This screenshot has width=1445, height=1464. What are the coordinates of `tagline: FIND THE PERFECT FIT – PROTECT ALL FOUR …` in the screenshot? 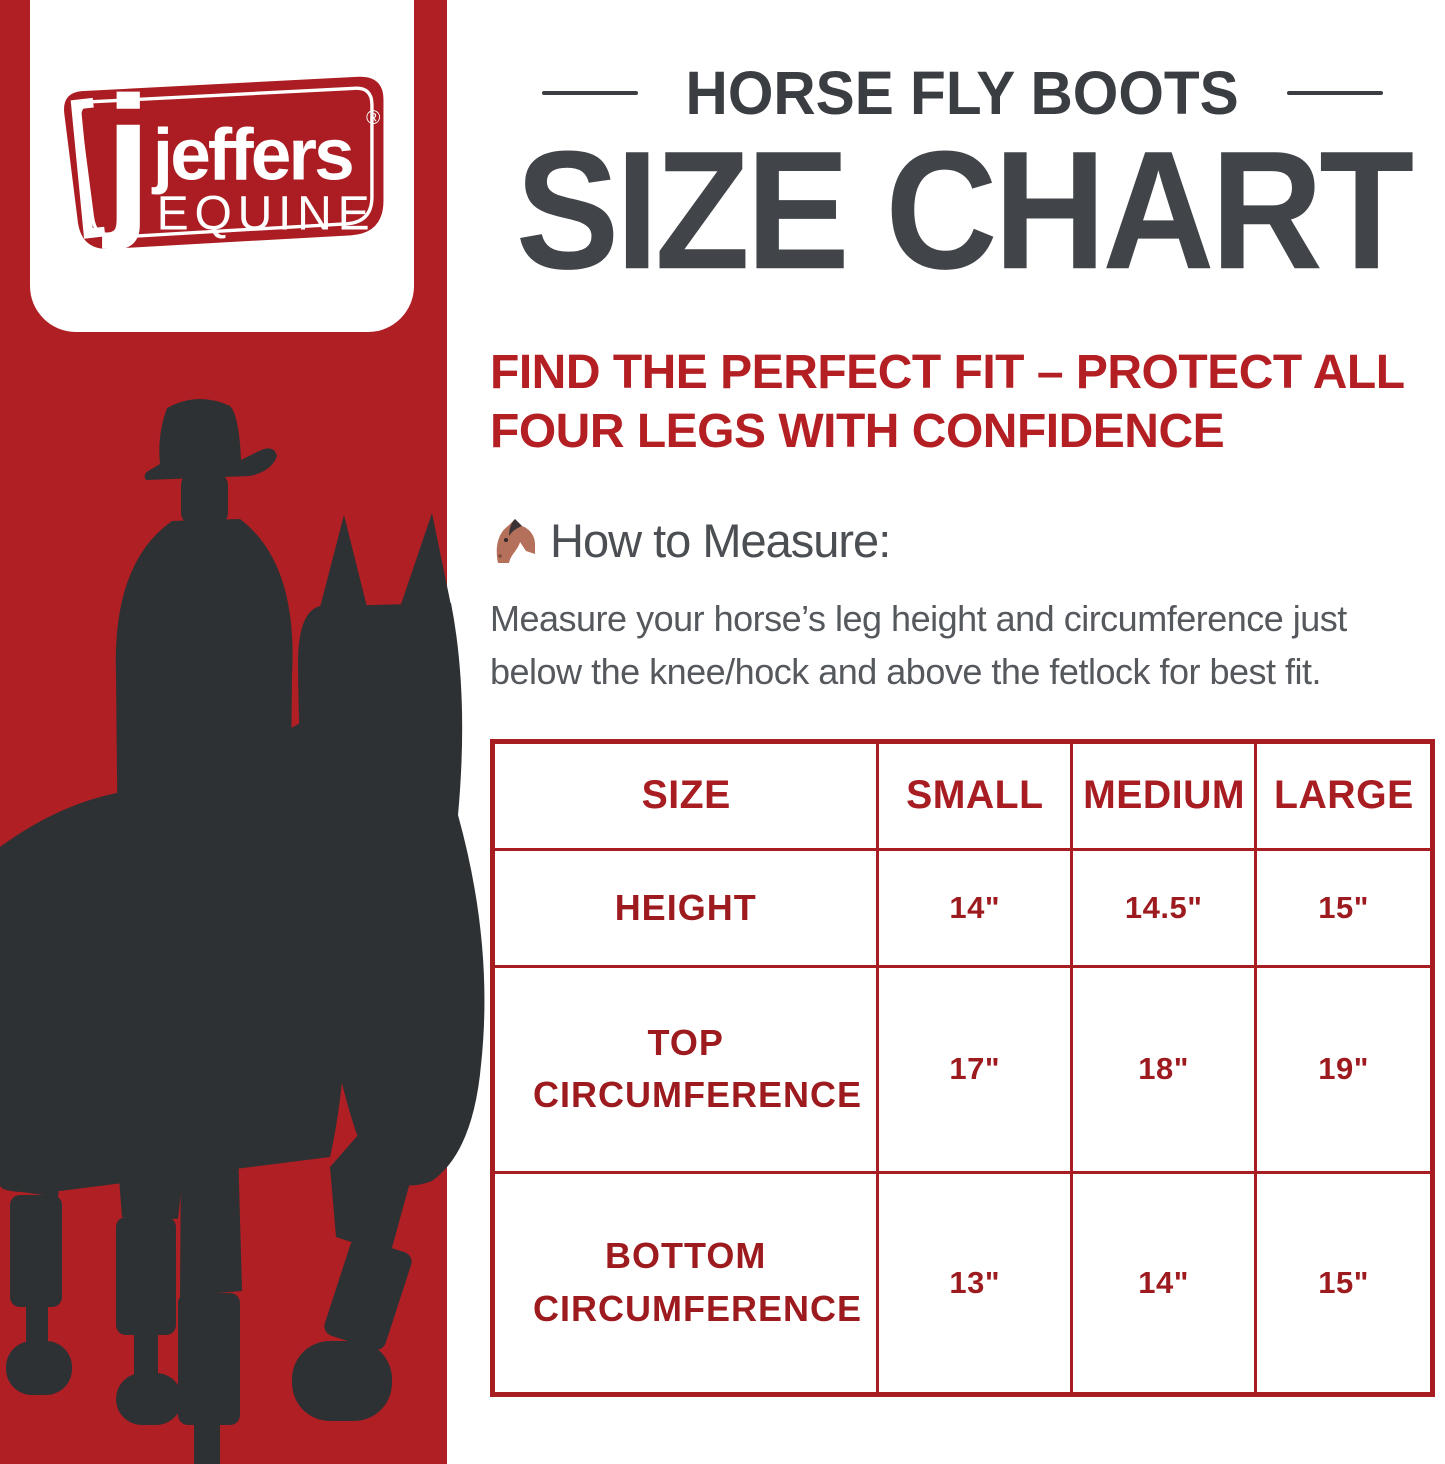 It's located at (947, 402).